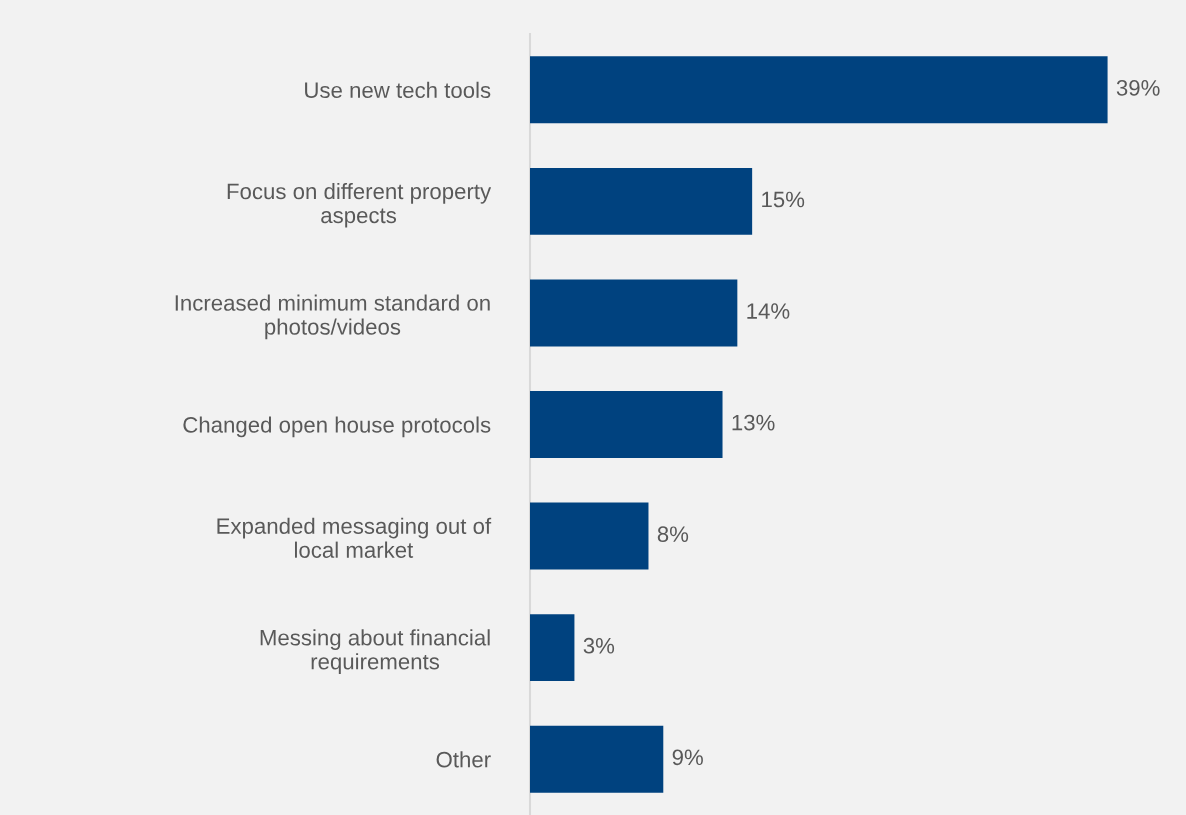 This screenshot has width=1186, height=815. Describe the element at coordinates (599, 645) in the screenshot. I see `data-label: 3%` at that location.